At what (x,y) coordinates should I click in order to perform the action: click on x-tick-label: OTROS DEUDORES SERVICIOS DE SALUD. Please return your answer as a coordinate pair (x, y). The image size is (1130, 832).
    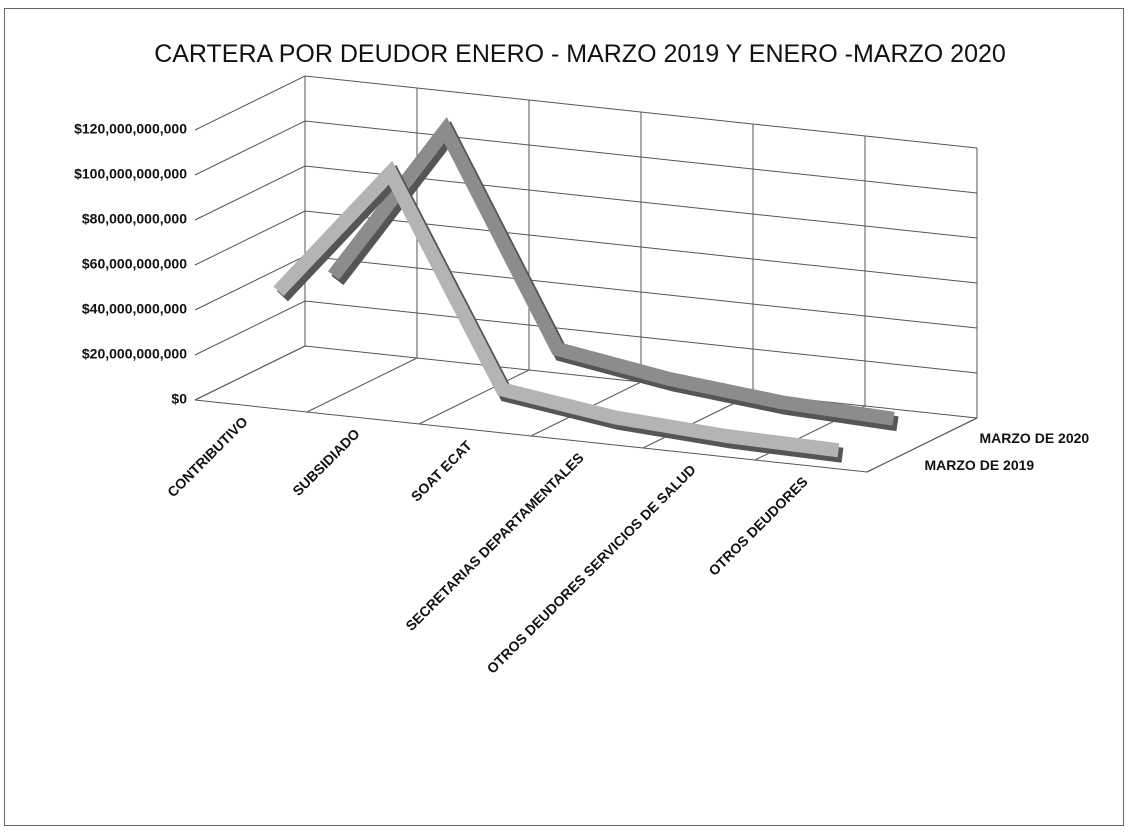
    Looking at the image, I should click on (591, 568).